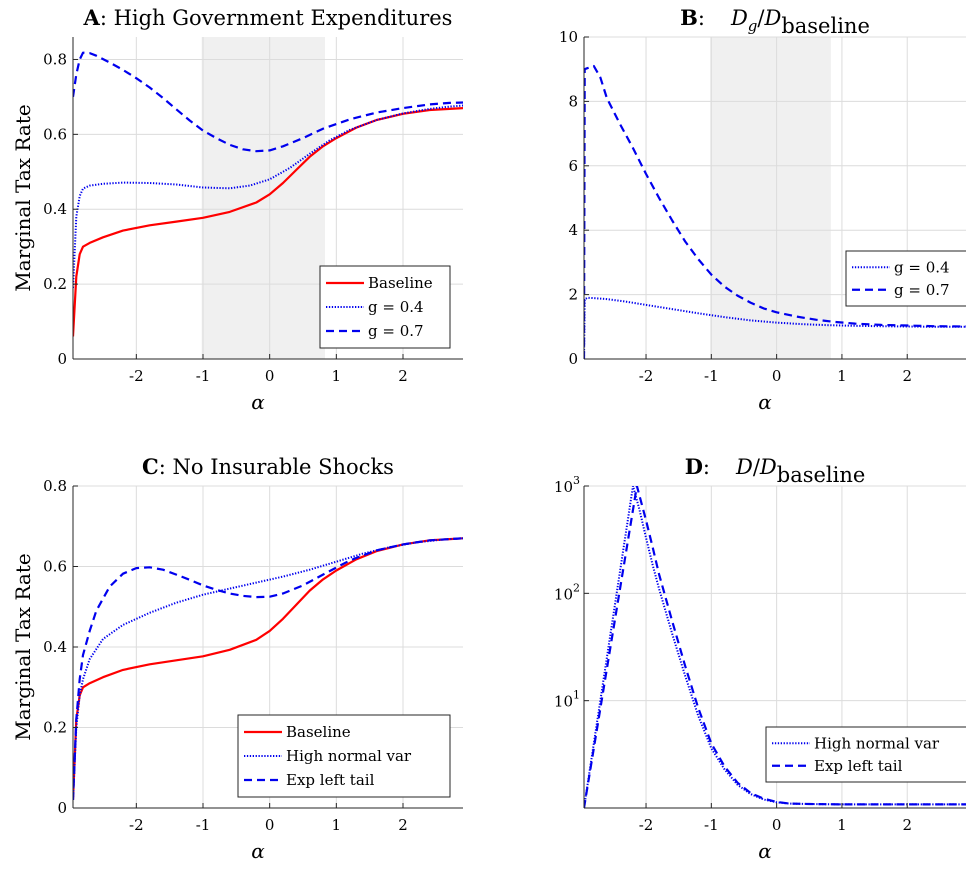 The image size is (966, 872). Describe the element at coordinates (276, 467) in the screenshot. I see `title-text: : No Insurable Shocks` at that location.